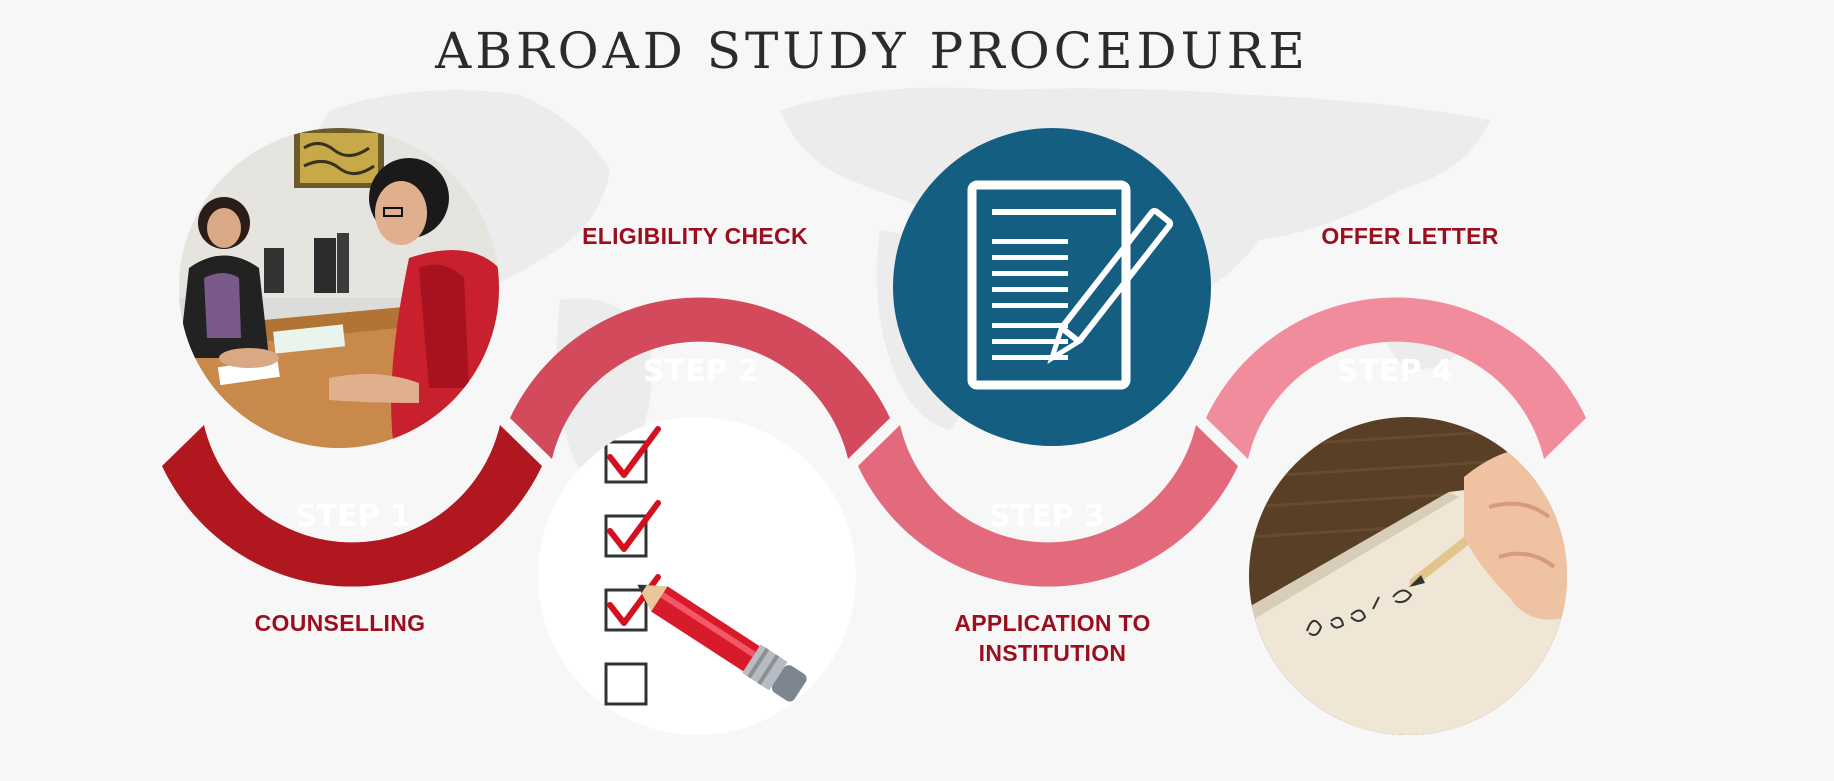  Describe the element at coordinates (340, 623) in the screenshot. I see `step-1-caption: COUNSELLING` at that location.